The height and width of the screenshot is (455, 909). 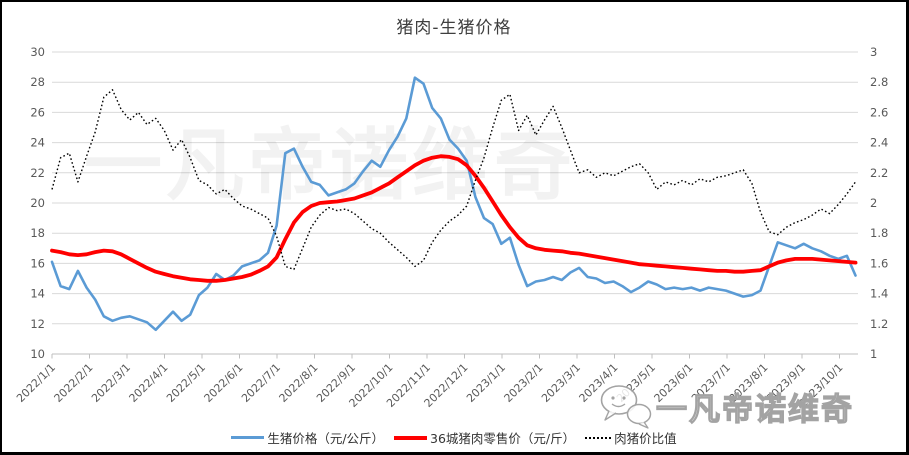 What do you see at coordinates (37, 233) in the screenshot?
I see `y-left-tick-label: 18` at bounding box center [37, 233].